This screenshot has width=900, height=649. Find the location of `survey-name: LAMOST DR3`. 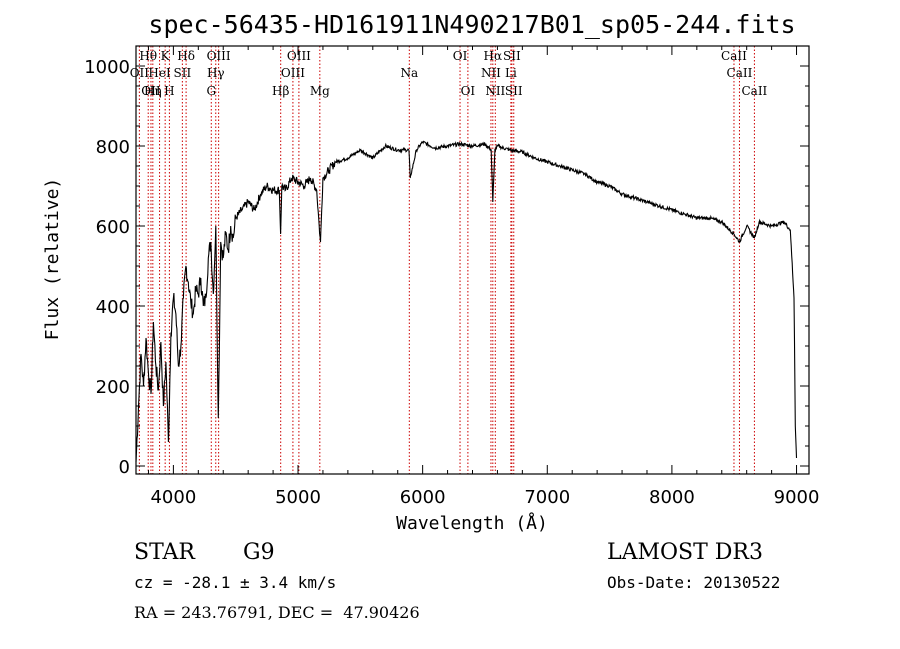

survey-name: LAMOST DR3 is located at coordinates (685, 552).